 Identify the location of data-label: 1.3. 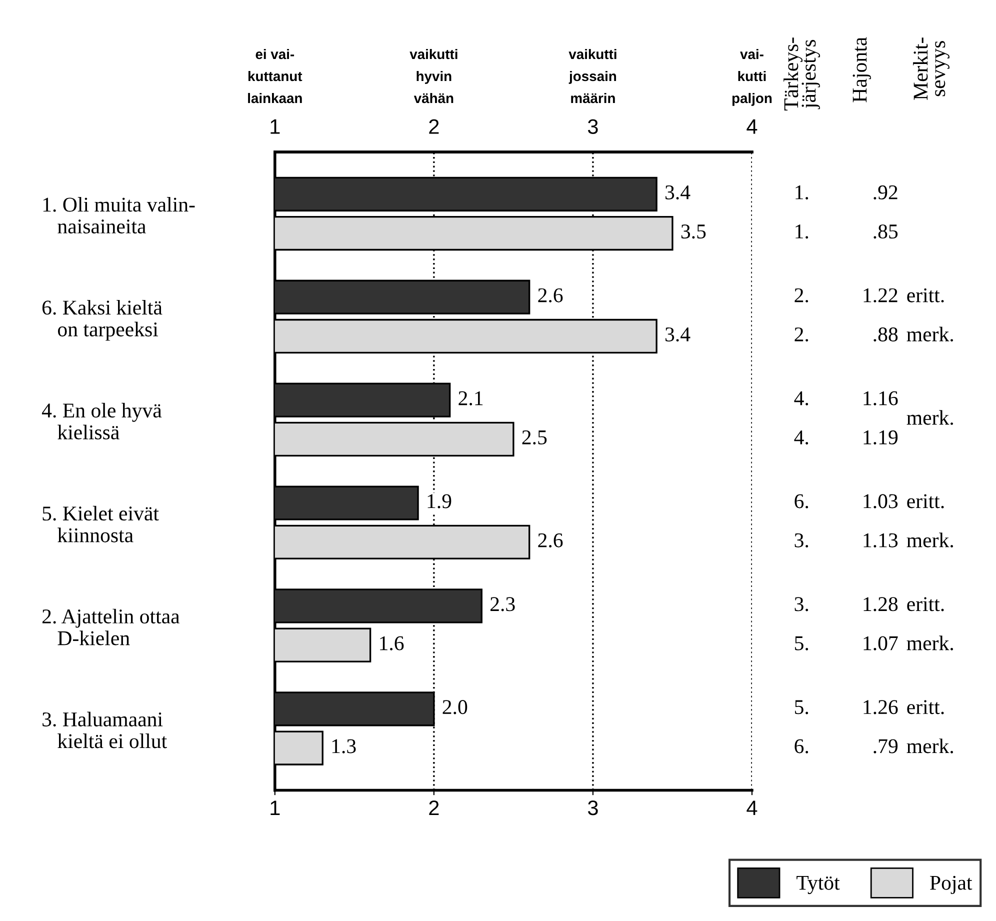
(344, 746).